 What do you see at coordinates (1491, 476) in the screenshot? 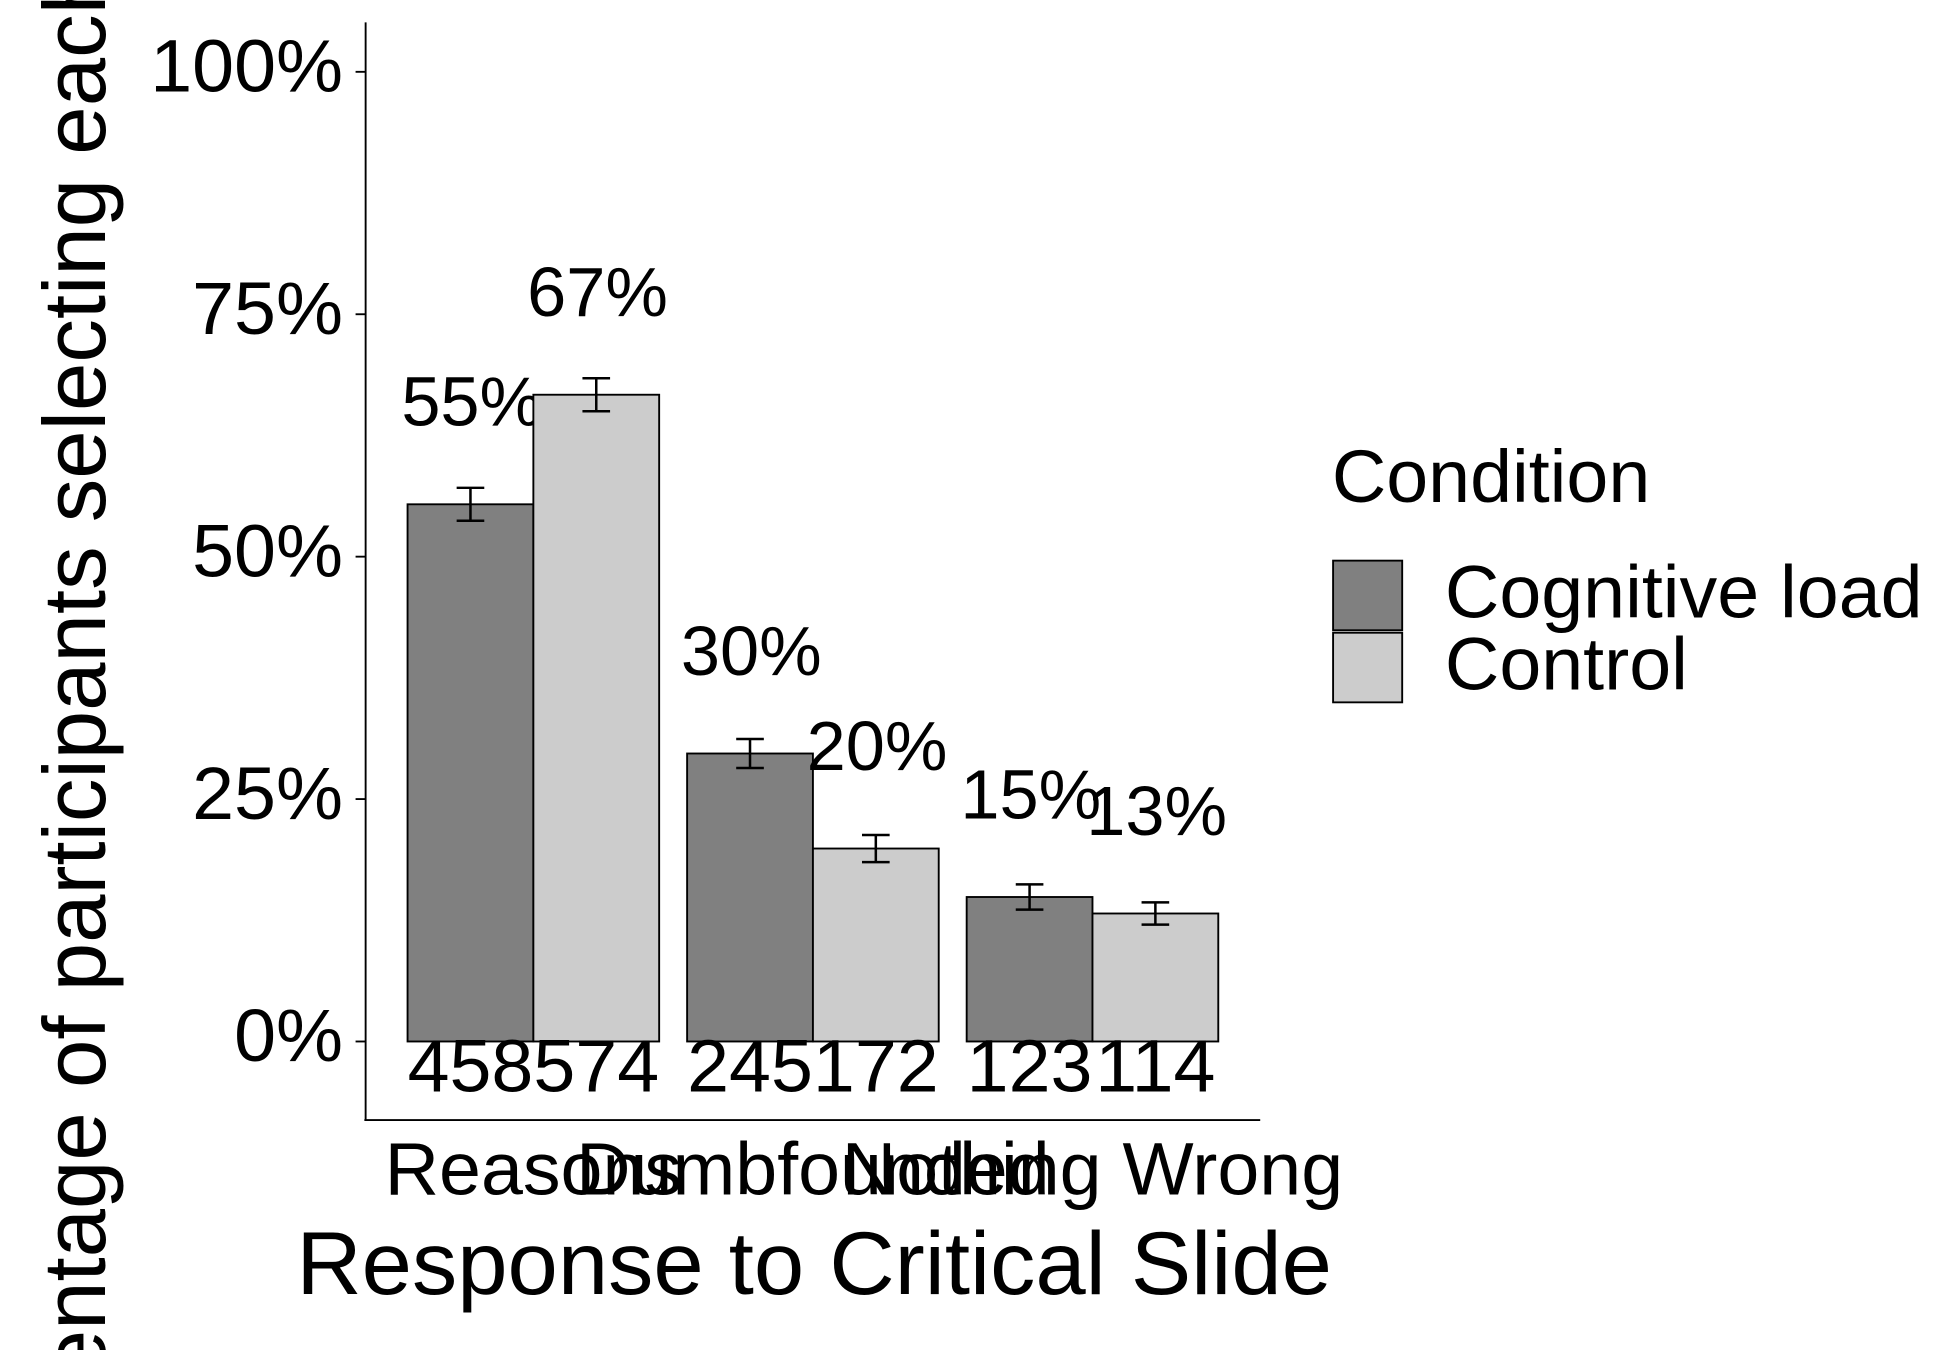
I see `legend-title: Condition` at bounding box center [1491, 476].